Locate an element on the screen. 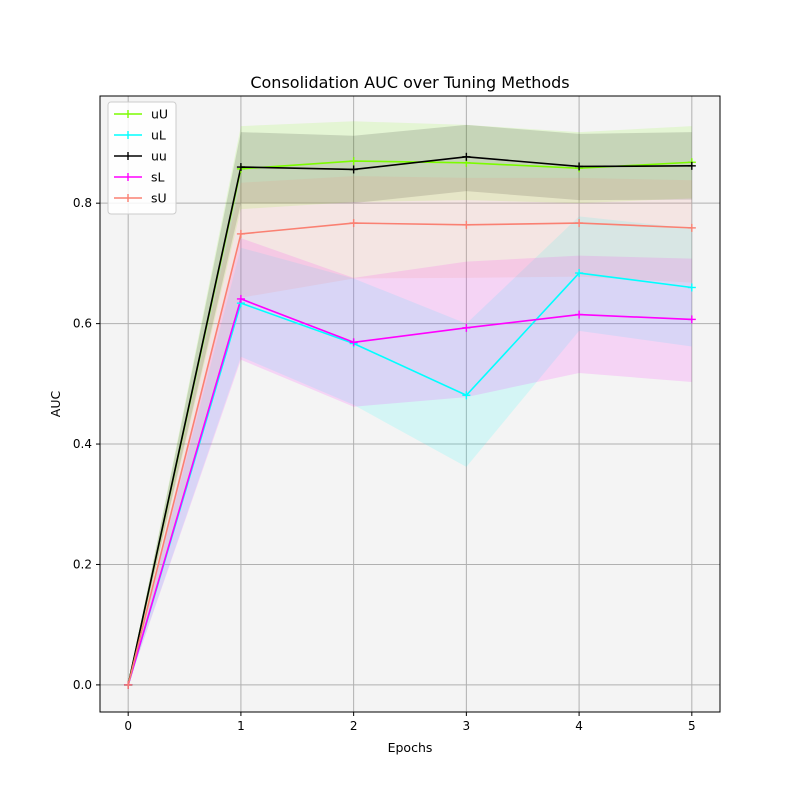  legend-item-uu: uU is located at coordinates (141, 114).